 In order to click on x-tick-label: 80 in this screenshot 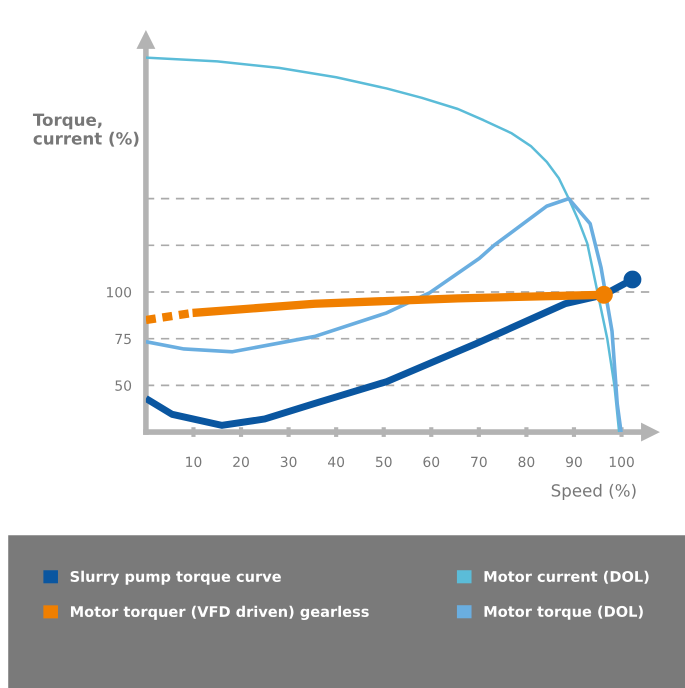, I will do `click(526, 462)`.